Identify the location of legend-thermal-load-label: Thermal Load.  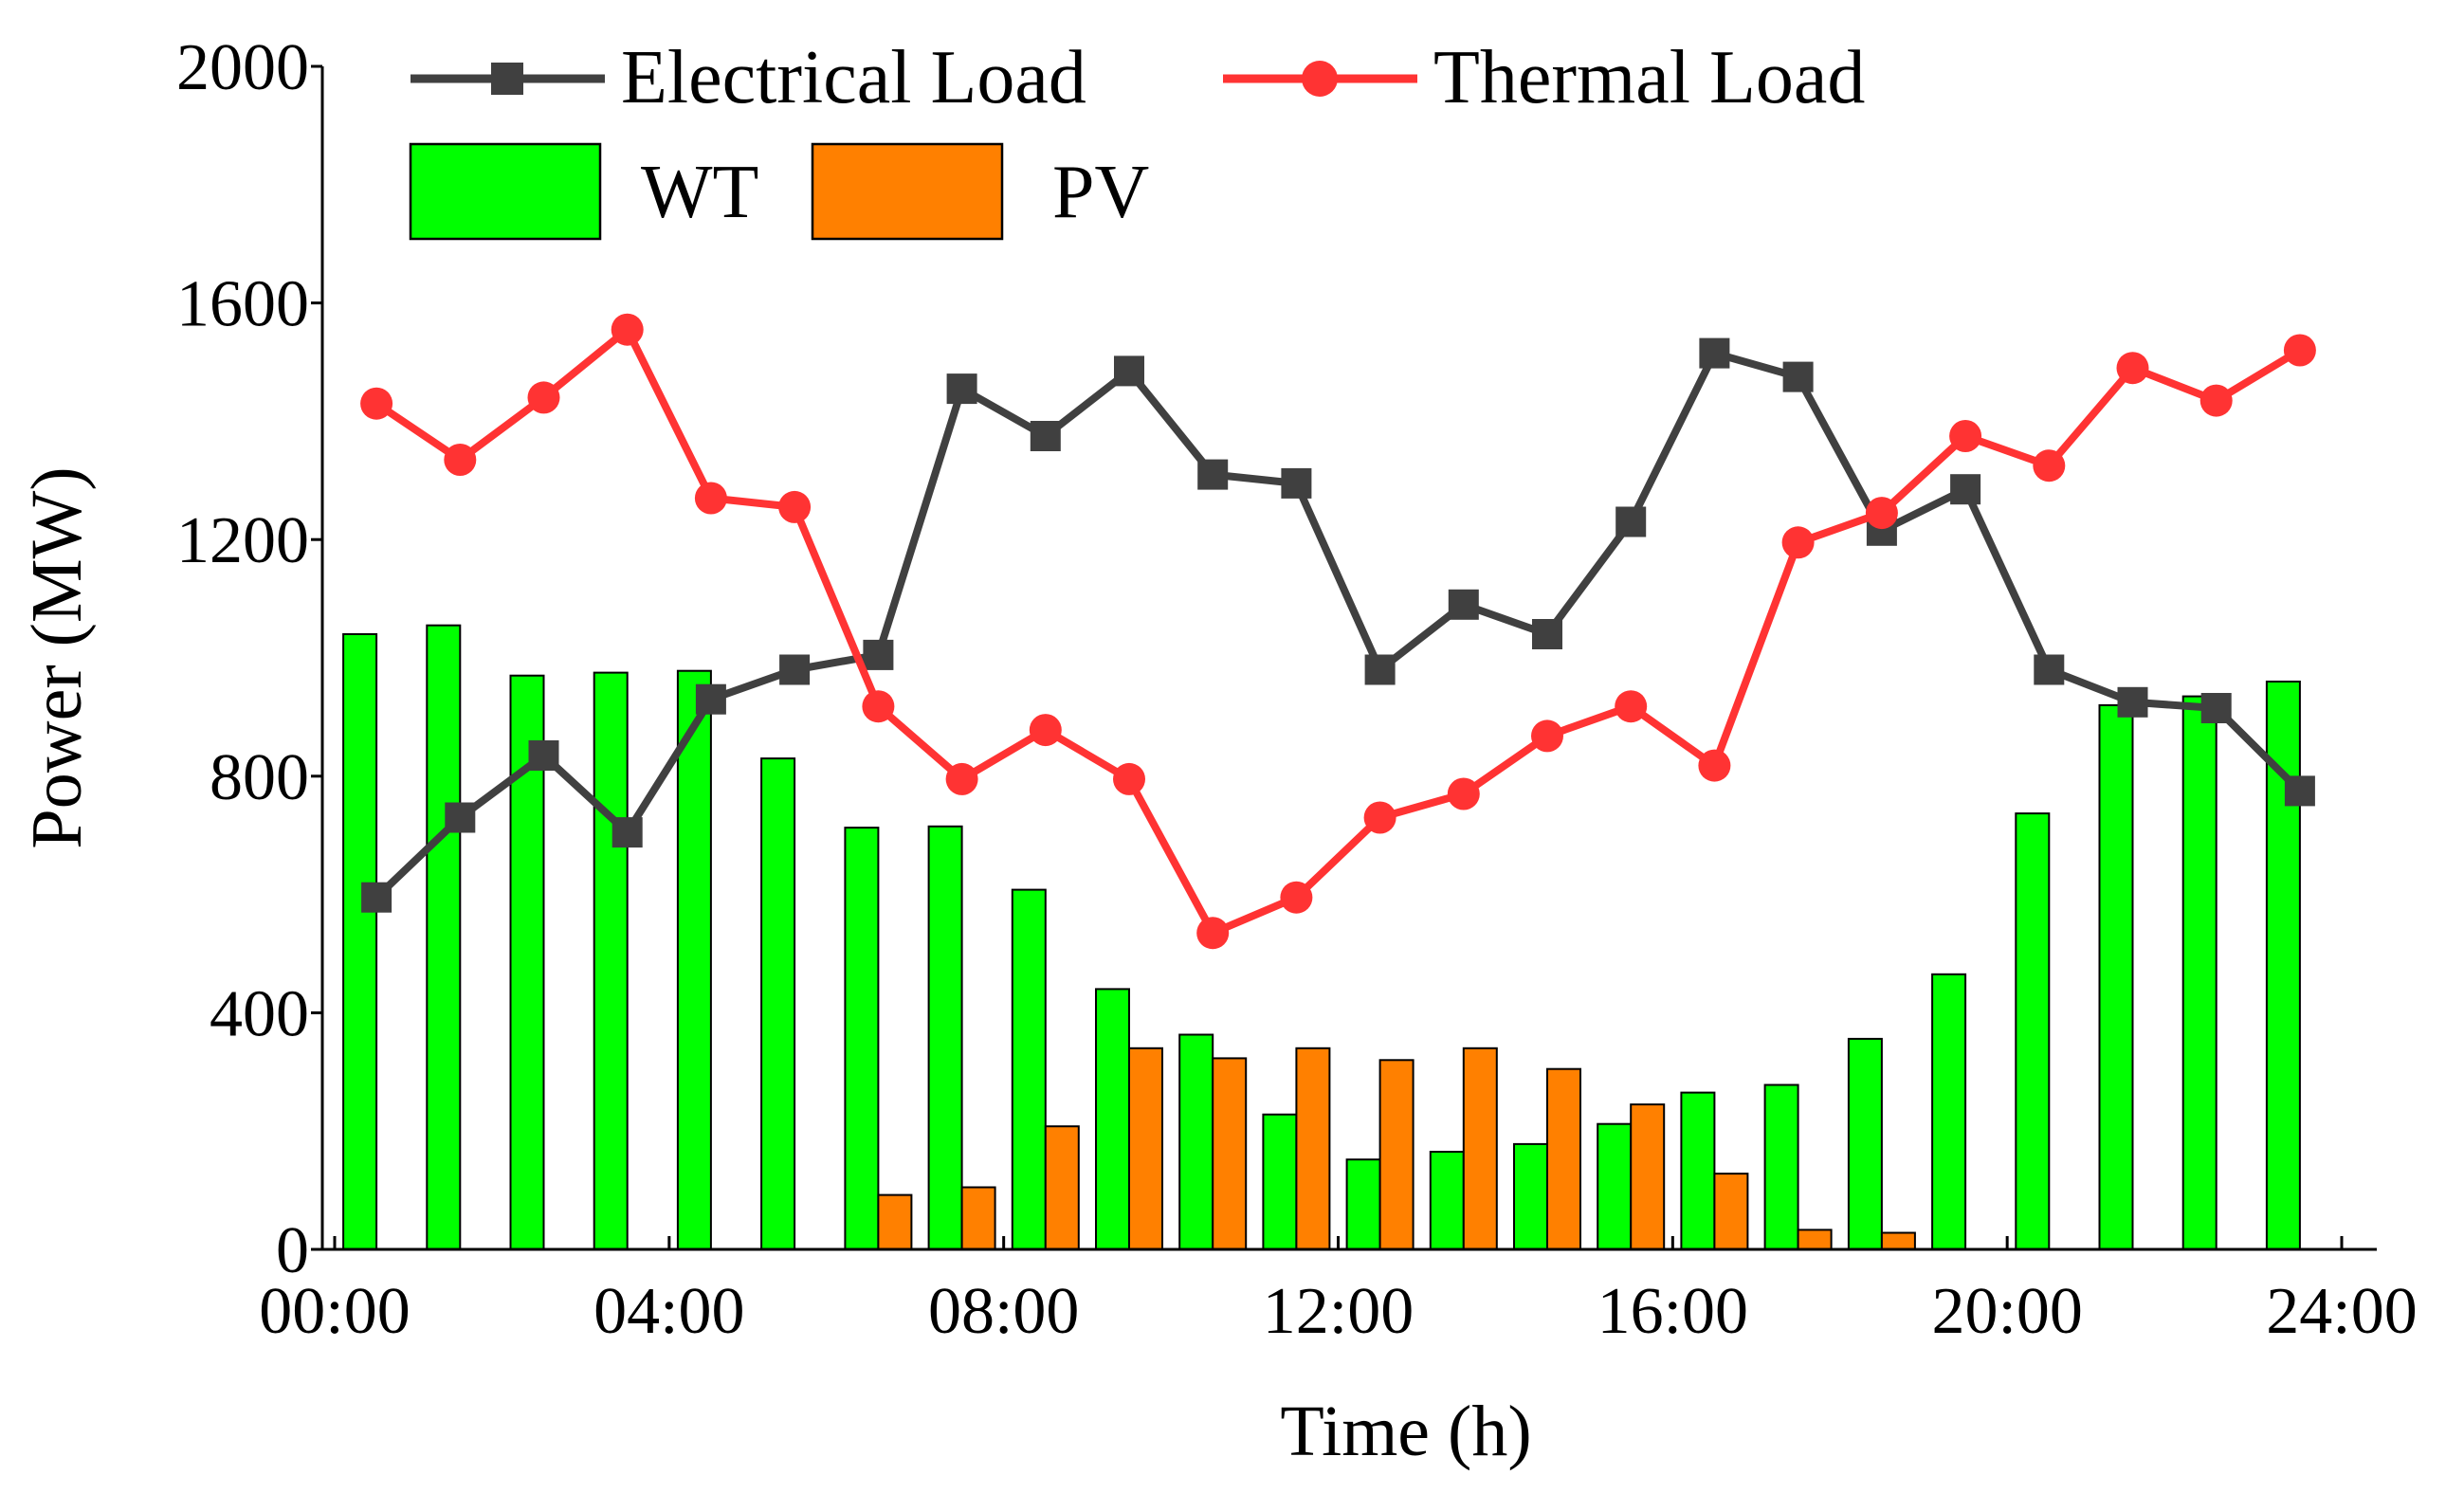
(1649, 77).